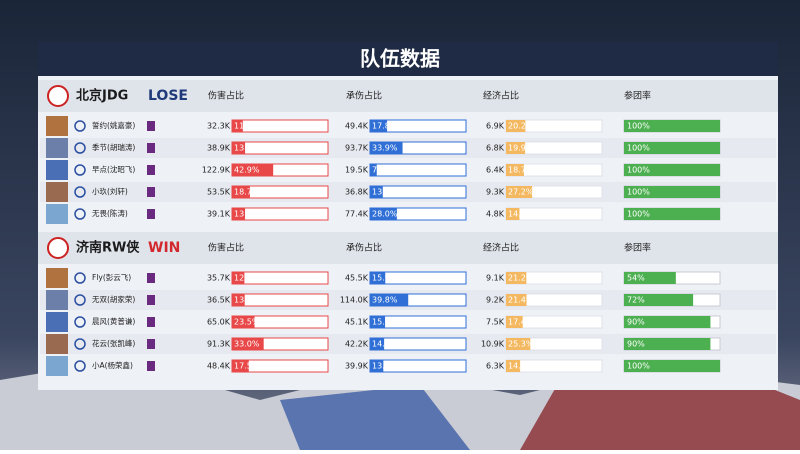 The height and width of the screenshot is (454, 800). I want to click on share-label: 28.0%, so click(385, 214).